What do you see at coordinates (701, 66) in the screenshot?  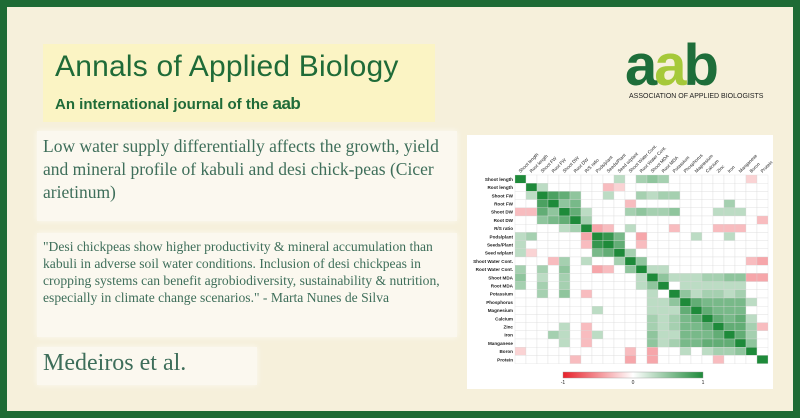 I see `aab-logo-letter: b` at bounding box center [701, 66].